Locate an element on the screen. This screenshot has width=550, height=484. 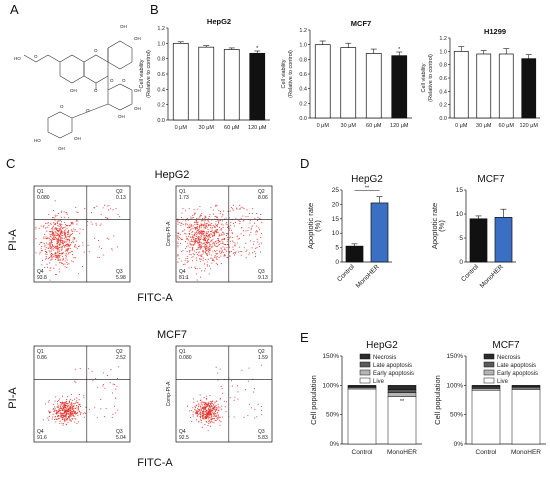
quadrant-value: 1.73 is located at coordinates (184, 198).